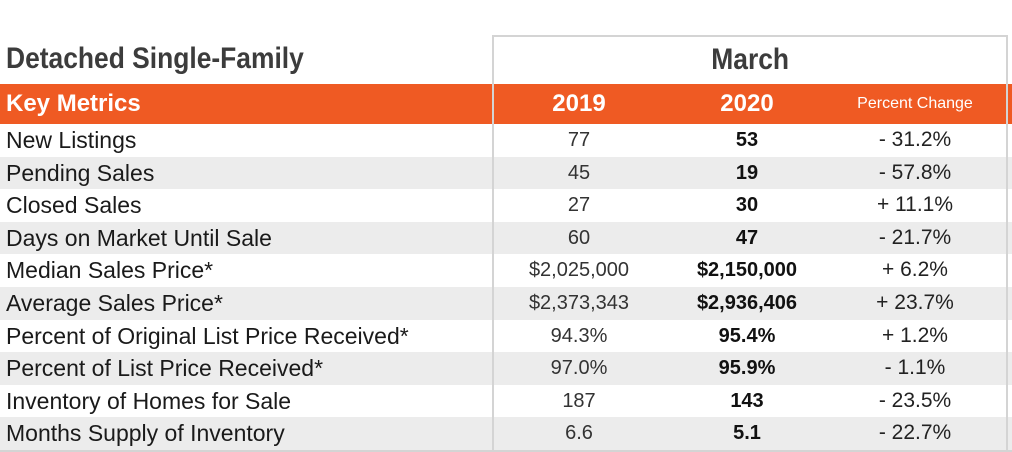 The image size is (1012, 452). I want to click on value-2020: $2,936,406, so click(747, 302).